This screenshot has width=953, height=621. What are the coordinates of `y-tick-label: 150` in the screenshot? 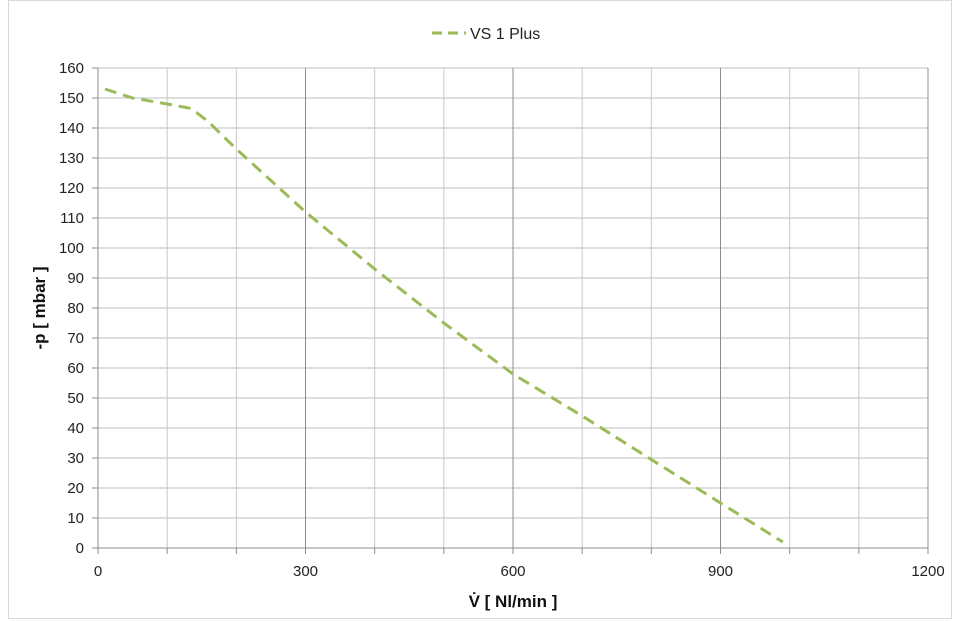 It's located at (71, 98).